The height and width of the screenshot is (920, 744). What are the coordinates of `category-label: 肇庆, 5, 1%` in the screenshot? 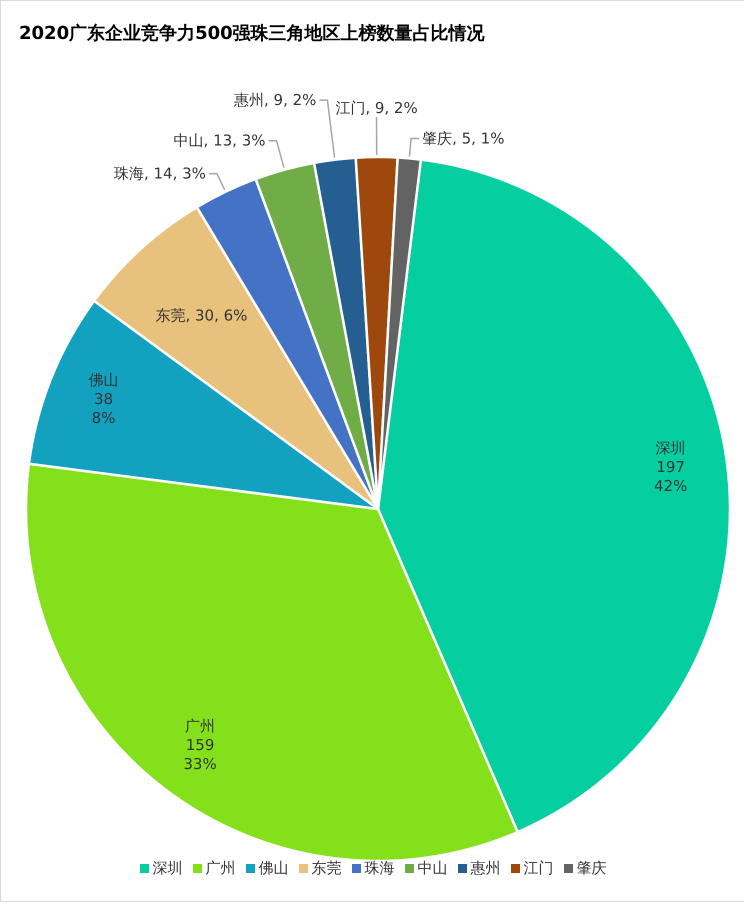 It's located at (463, 138).